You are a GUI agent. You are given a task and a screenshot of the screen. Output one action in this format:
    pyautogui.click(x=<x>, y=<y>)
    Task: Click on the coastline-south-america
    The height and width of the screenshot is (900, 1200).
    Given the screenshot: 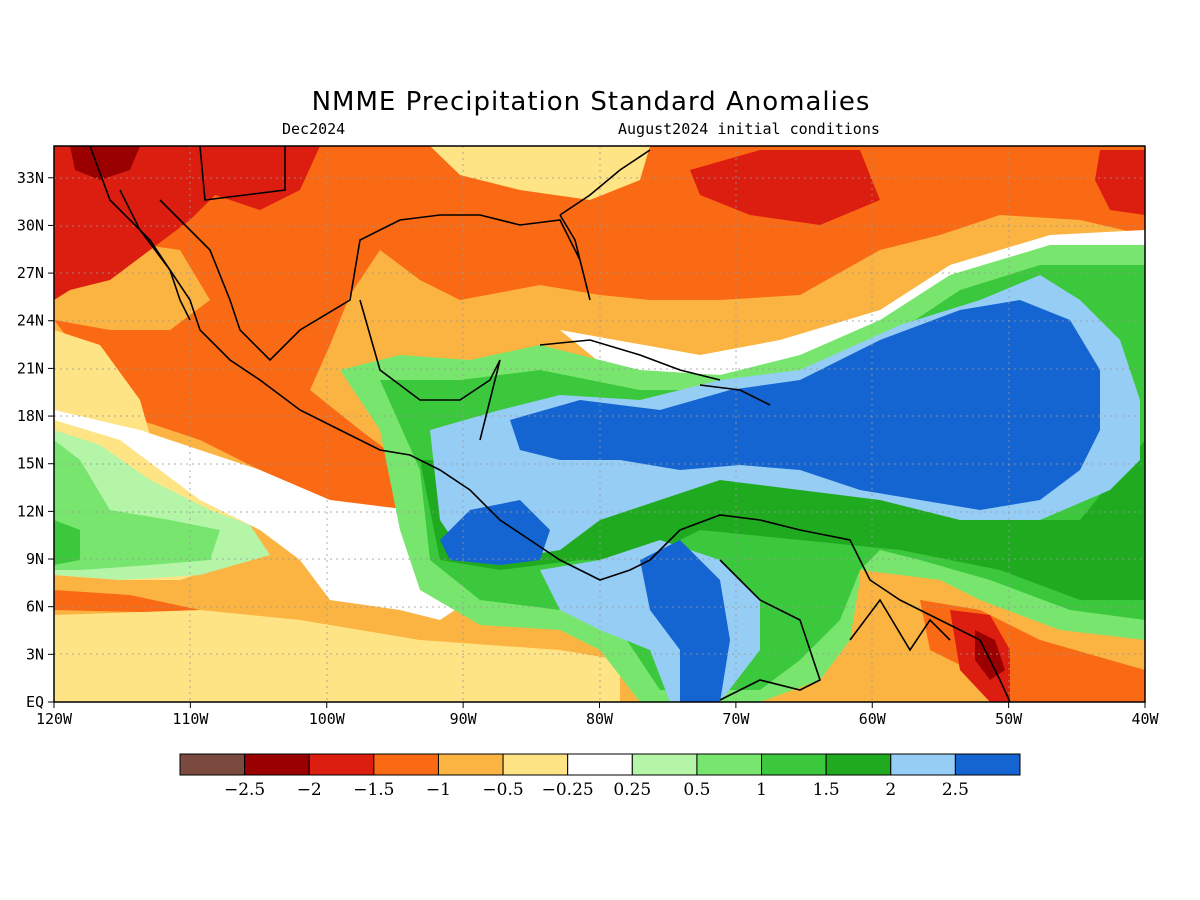 What is the action you would take?
    pyautogui.click(x=845, y=608)
    